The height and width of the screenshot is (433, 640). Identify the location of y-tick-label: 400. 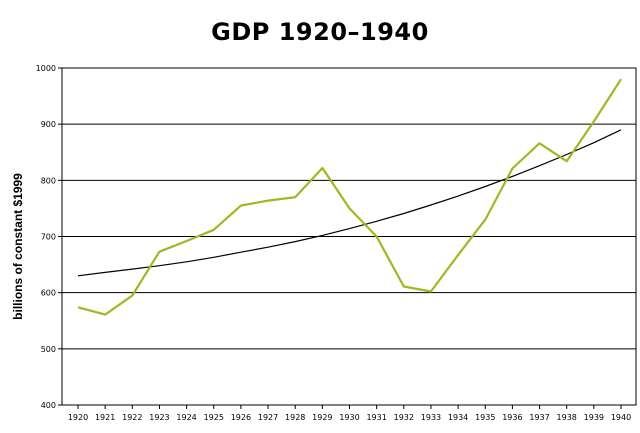
(48, 405).